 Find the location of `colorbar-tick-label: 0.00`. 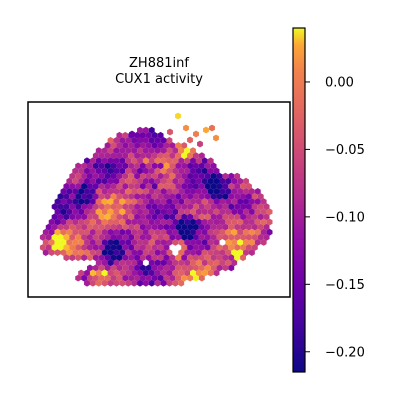

colorbar-tick-label: 0.00 is located at coordinates (339, 82).